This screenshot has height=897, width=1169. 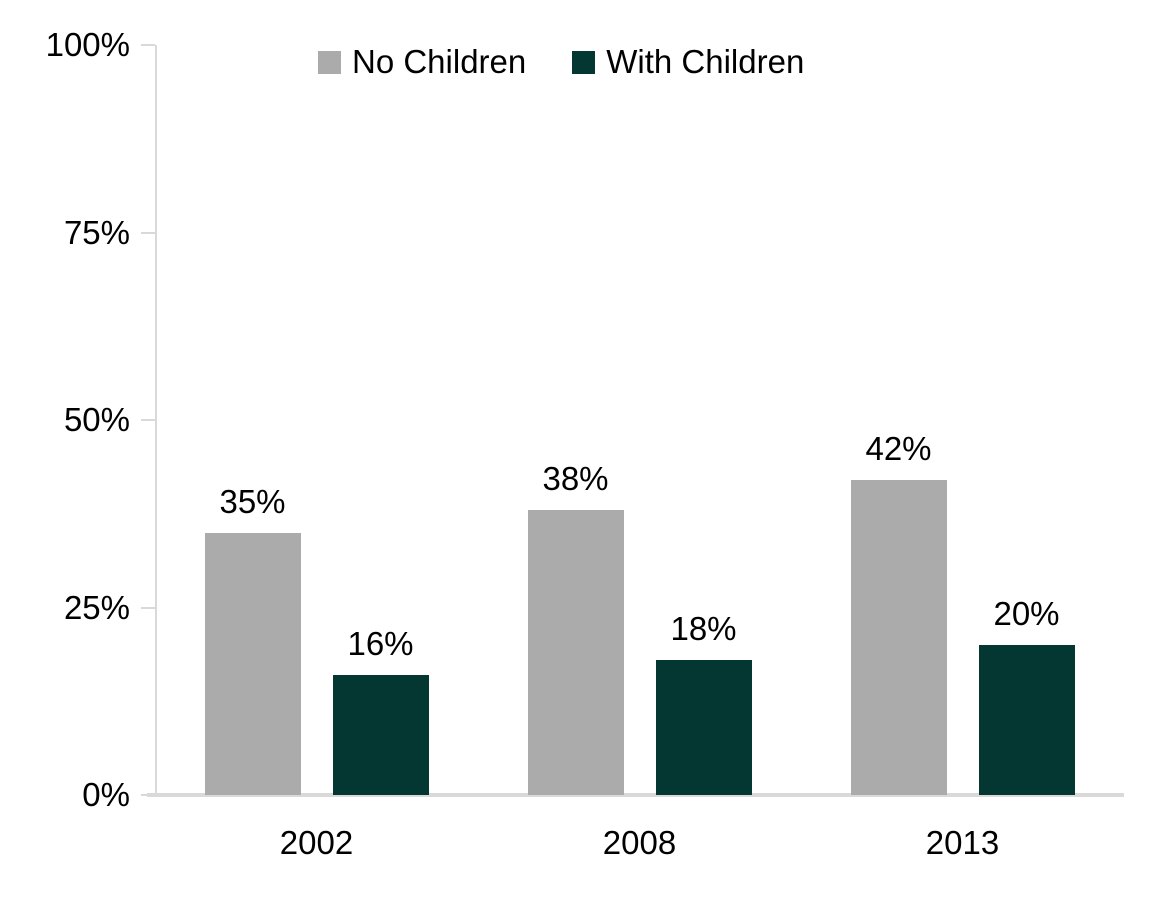 What do you see at coordinates (703, 628) in the screenshot?
I see `bar-value-label: 18%` at bounding box center [703, 628].